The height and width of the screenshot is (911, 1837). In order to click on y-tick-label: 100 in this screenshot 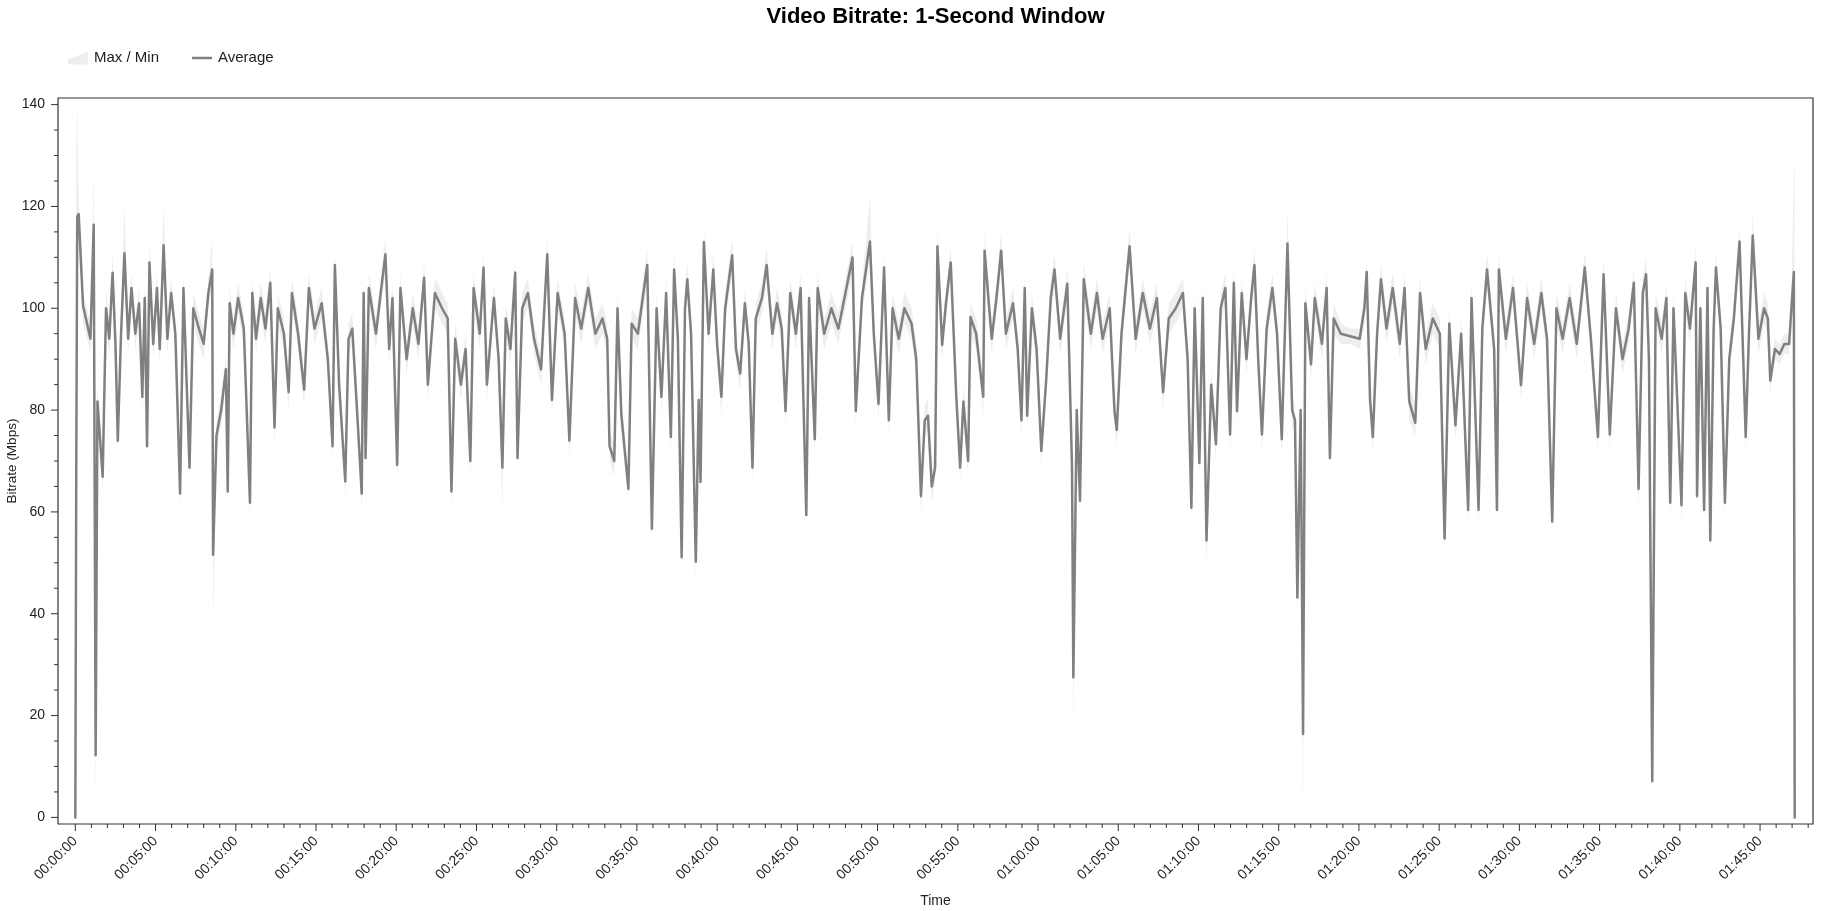, I will do `click(33, 307)`.